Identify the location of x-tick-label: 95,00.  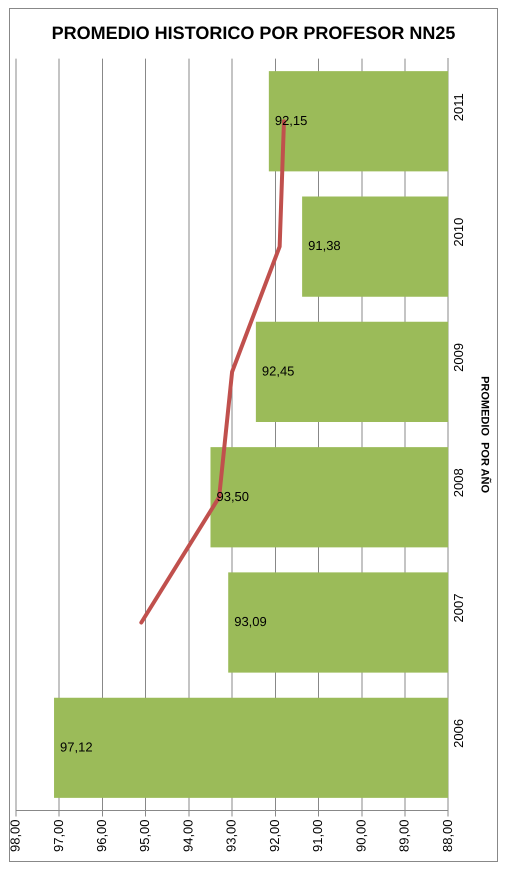
(144, 835).